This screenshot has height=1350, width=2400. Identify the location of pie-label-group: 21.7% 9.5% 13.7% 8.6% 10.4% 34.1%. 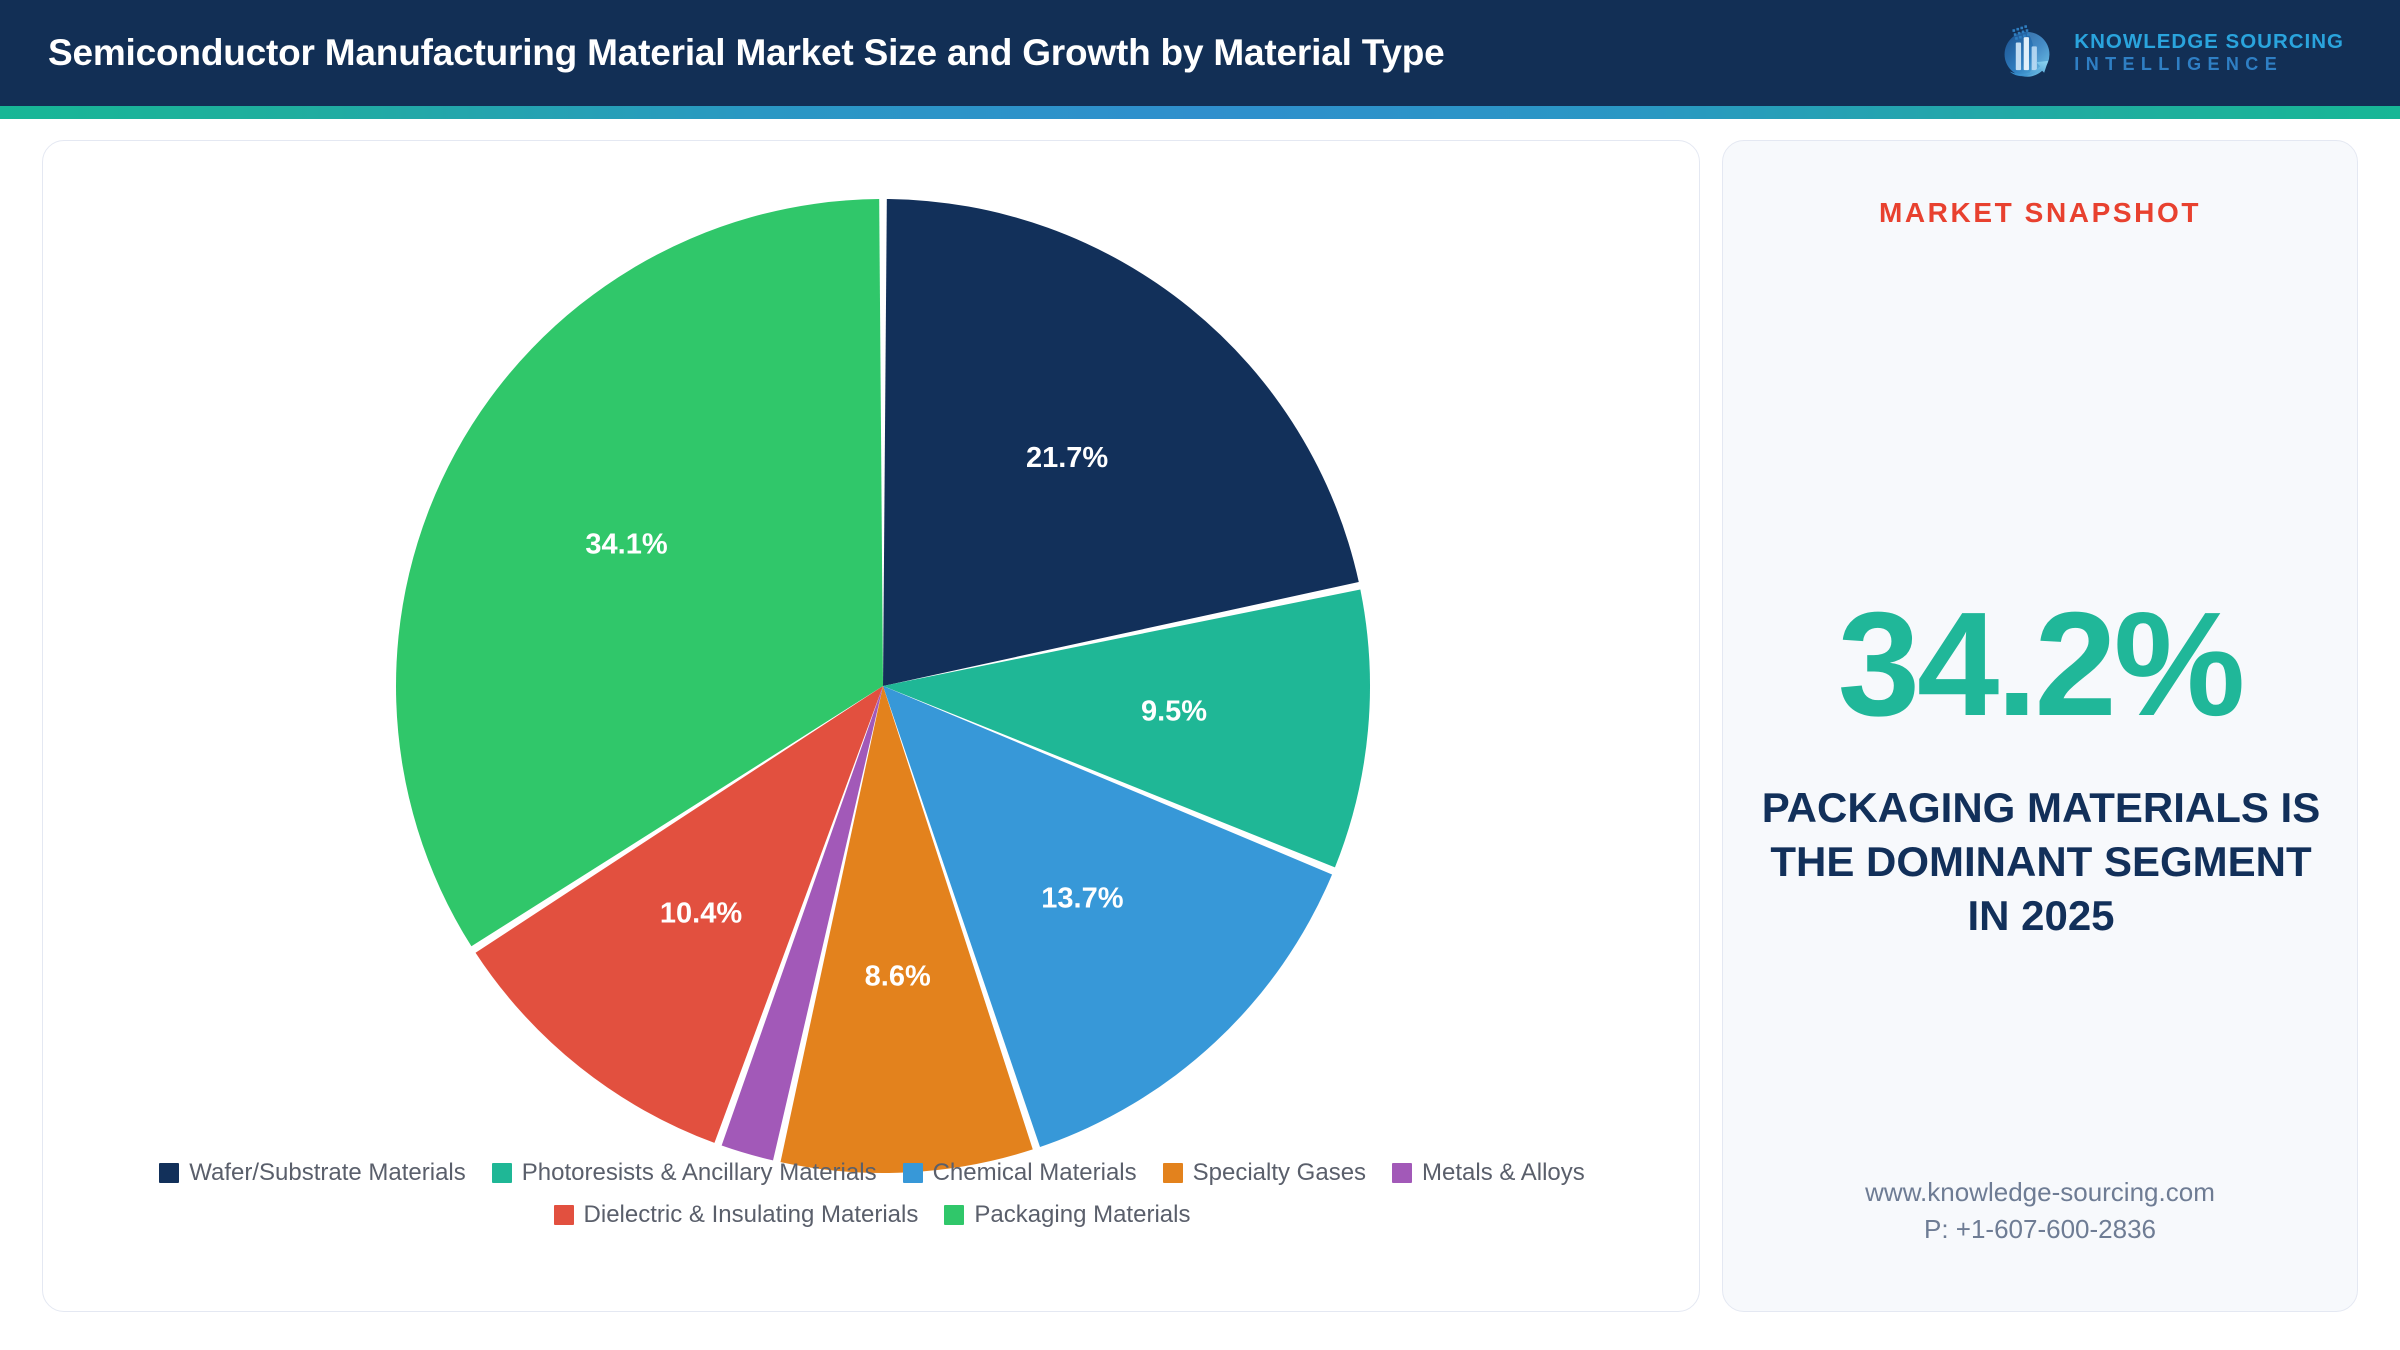
(896, 717).